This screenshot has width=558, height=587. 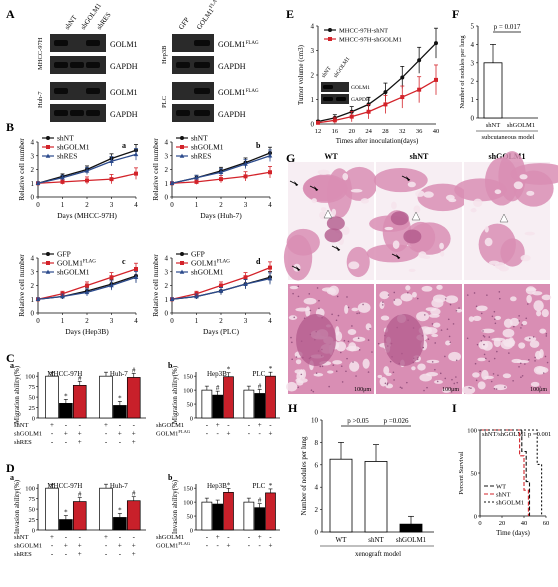 I want to click on y-tick-label: 3, so click(x=313, y=51).